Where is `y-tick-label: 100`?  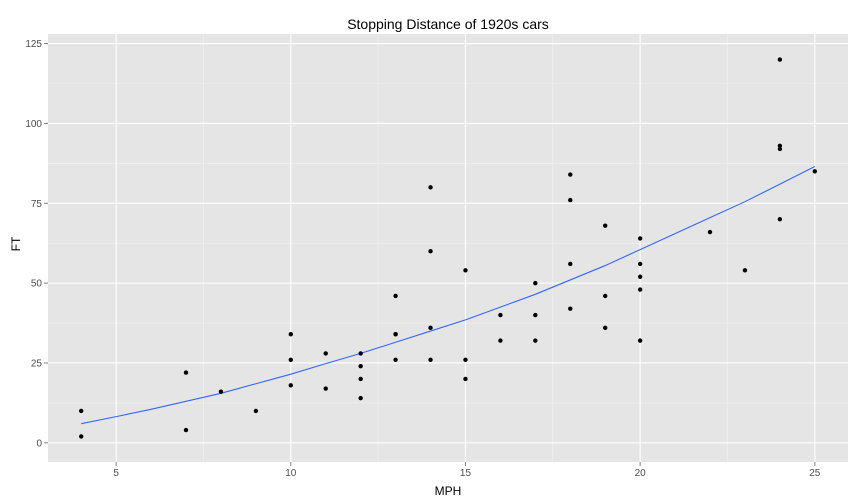
y-tick-label: 100 is located at coordinates (33, 124).